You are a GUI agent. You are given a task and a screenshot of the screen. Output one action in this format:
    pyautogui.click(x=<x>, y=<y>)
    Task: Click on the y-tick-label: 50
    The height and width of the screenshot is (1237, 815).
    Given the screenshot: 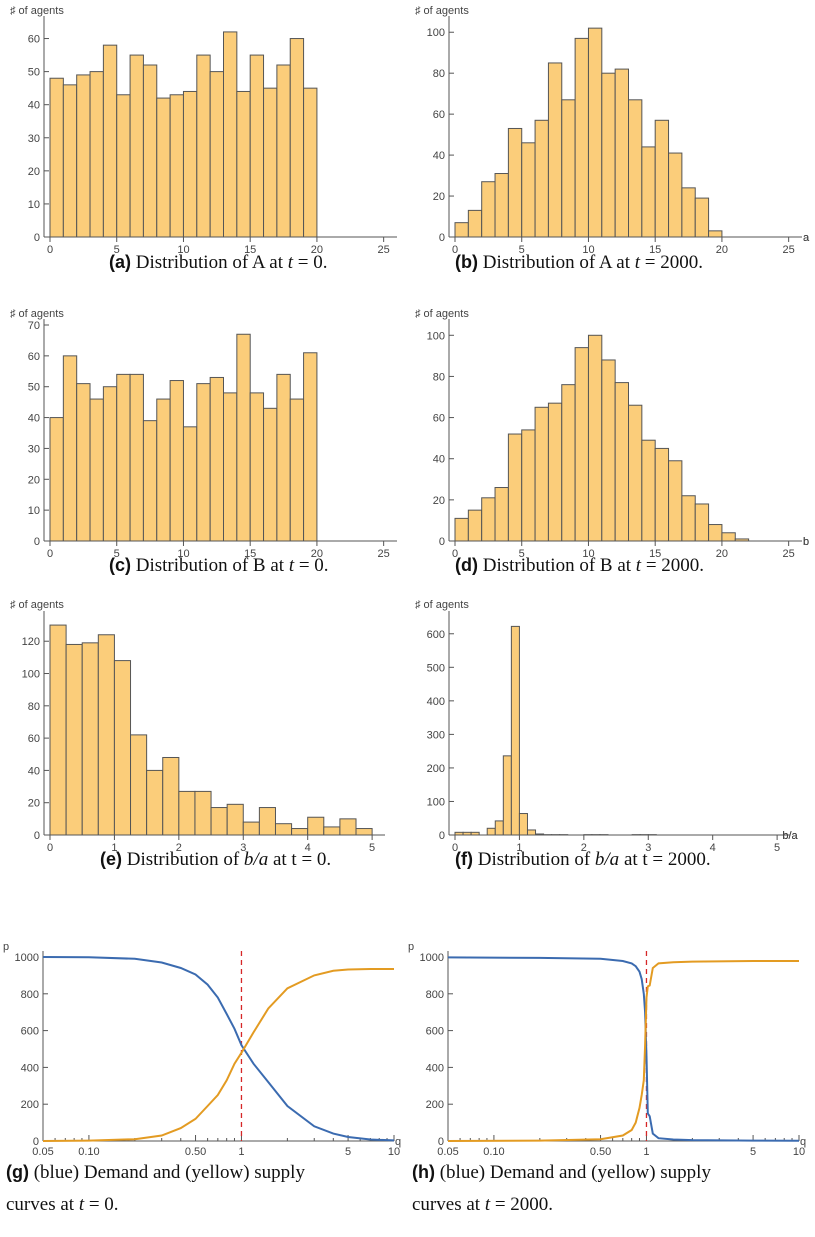 What is the action you would take?
    pyautogui.click(x=34, y=388)
    